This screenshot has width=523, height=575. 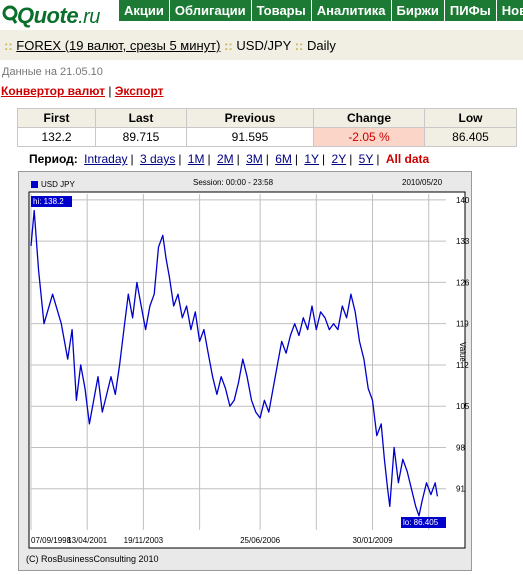 I want to click on value-low: 86.405, so click(x=470, y=137).